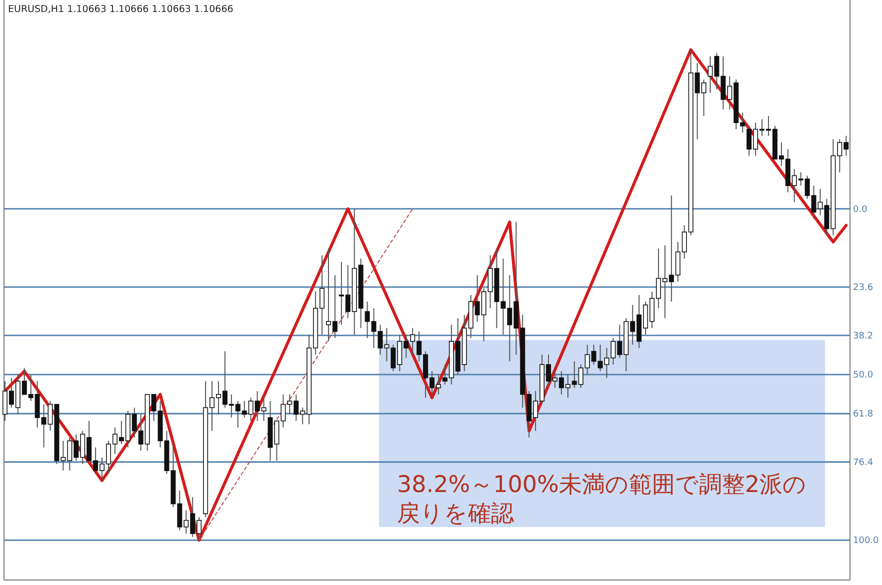 This screenshot has height=585, width=882. What do you see at coordinates (863, 463) in the screenshot?
I see `y-tick-label: 76.4` at bounding box center [863, 463].